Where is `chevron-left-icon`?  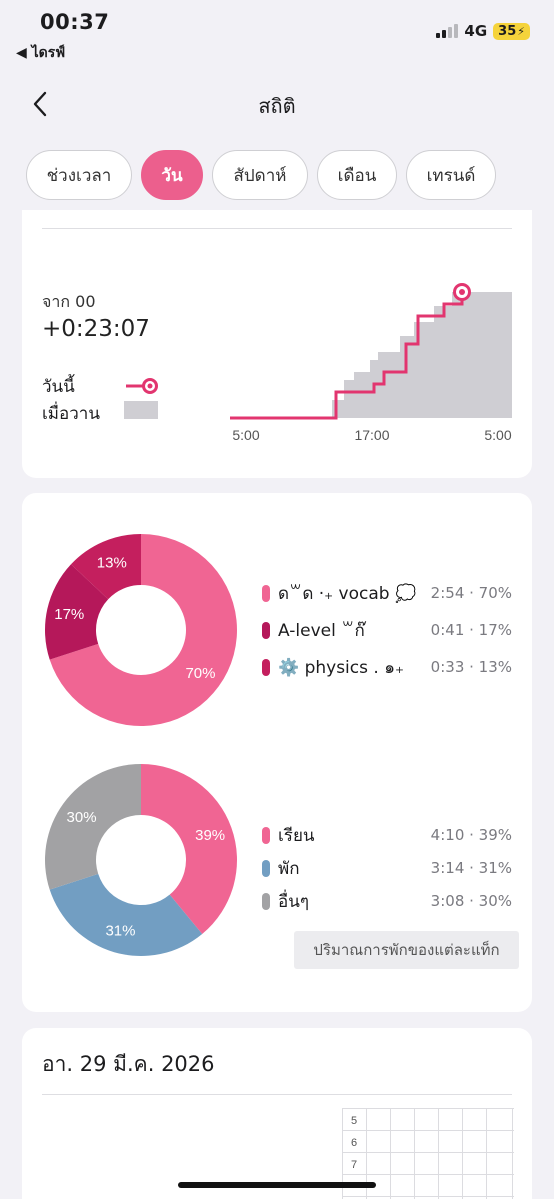
chevron-left-icon is located at coordinates (40, 104).